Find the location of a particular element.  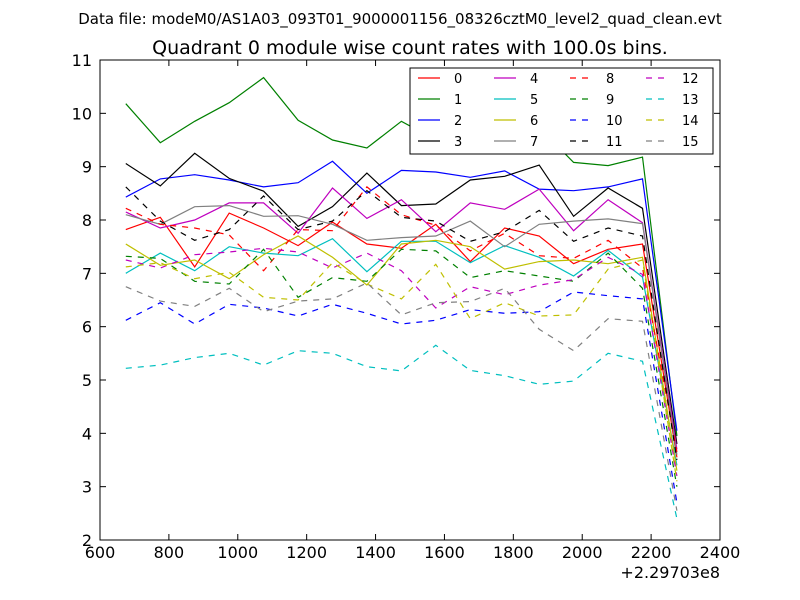

y-tick-label: 7 is located at coordinates (87, 273).